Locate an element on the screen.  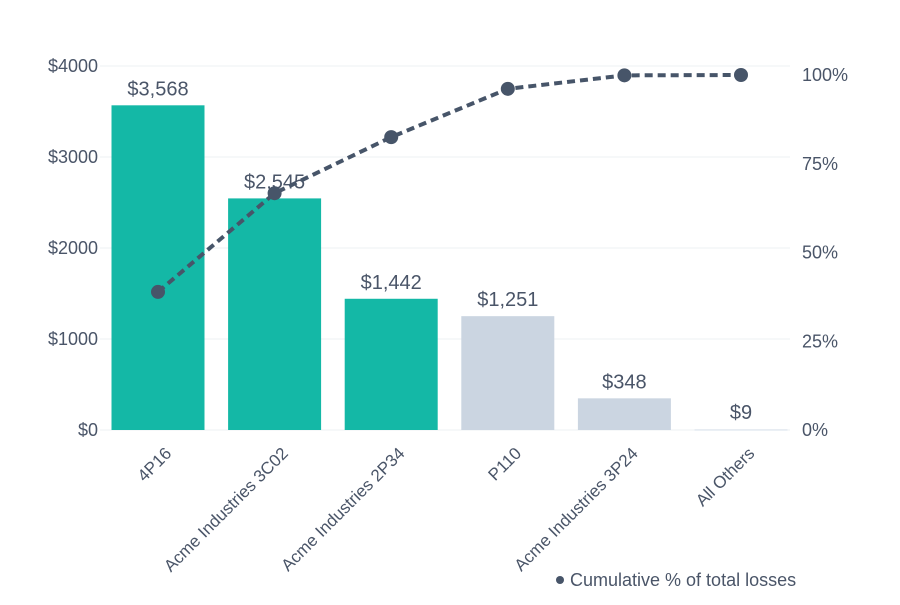
right-tick-label: 50% is located at coordinates (820, 253).